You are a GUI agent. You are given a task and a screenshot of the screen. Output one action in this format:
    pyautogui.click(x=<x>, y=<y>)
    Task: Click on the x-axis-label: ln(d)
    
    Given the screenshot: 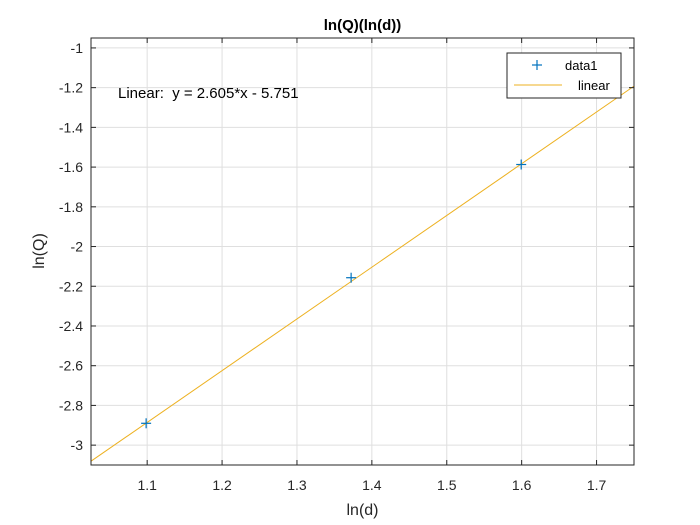 What is the action you would take?
    pyautogui.click(x=362, y=510)
    